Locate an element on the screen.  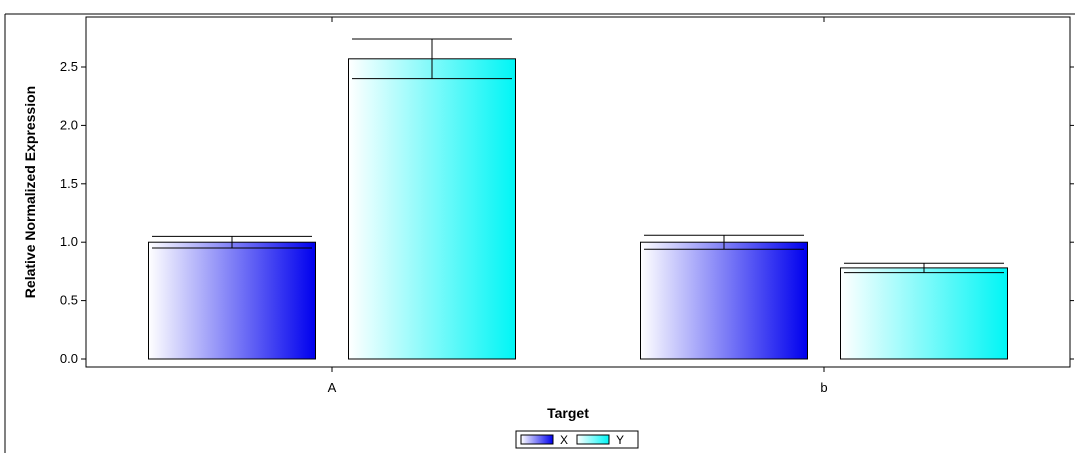
x-tick-label: A is located at coordinates (332, 387).